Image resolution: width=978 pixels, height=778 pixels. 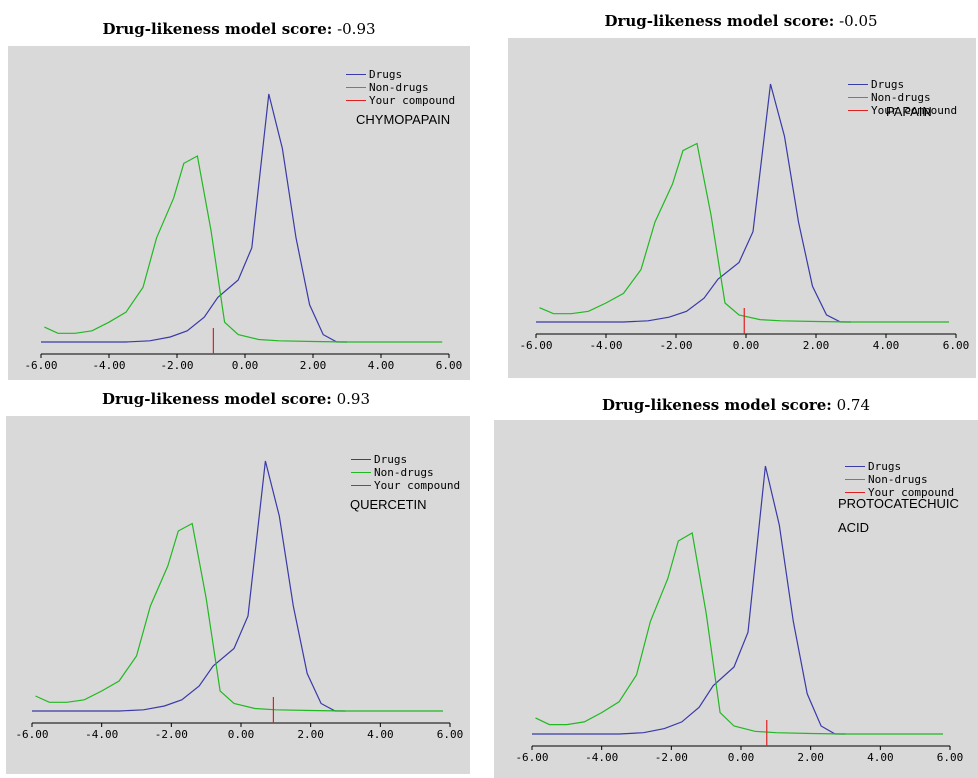 I want to click on score-value: -0.05, so click(x=858, y=21).